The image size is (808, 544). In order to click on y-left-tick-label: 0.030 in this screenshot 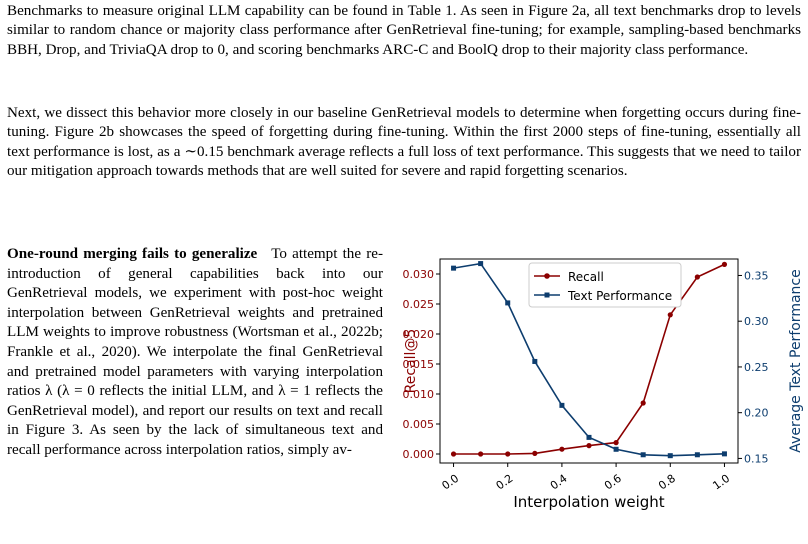, I will do `click(419, 274)`.